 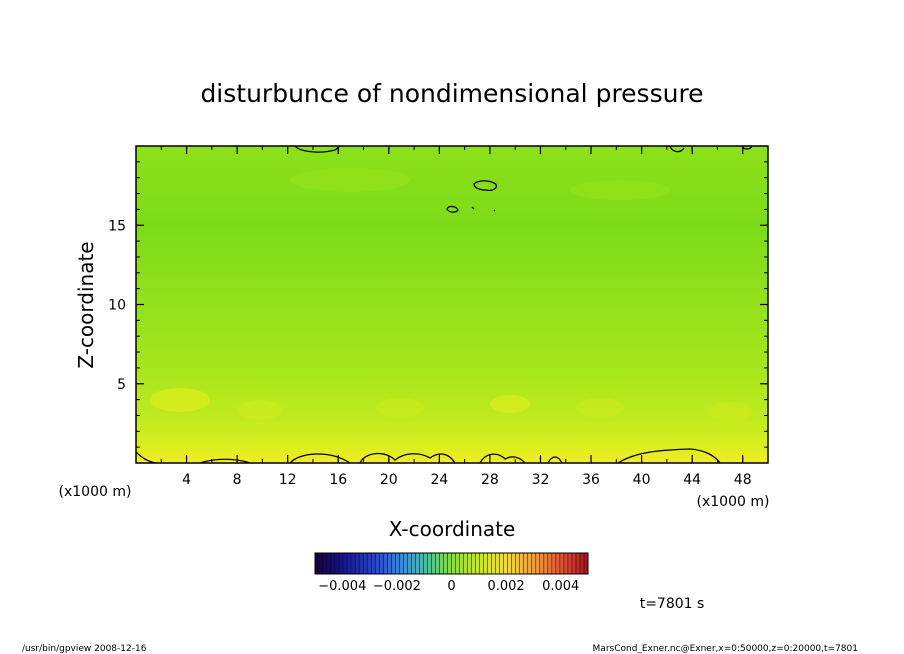 I want to click on x-unit-left: (x1000 m), so click(x=95, y=492).